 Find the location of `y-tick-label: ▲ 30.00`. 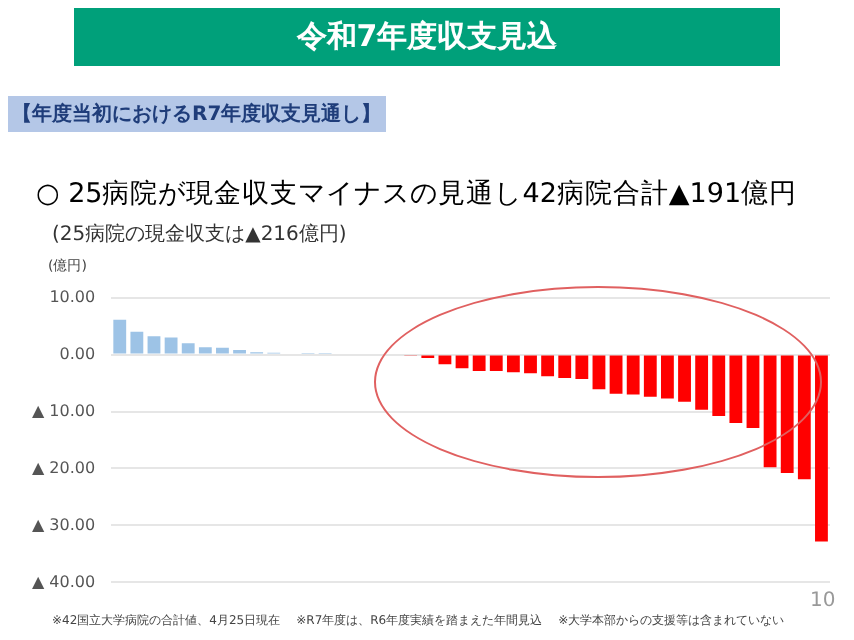

y-tick-label: ▲ 30.00 is located at coordinates (63, 524).